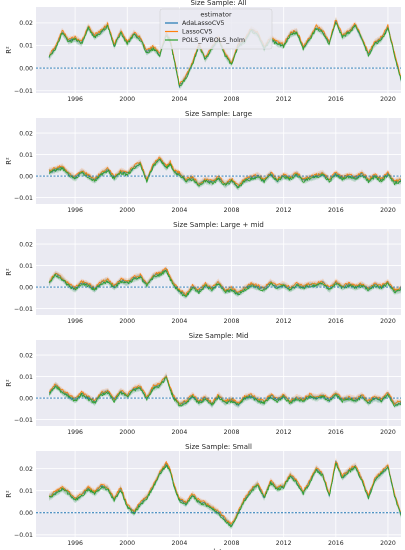 This screenshot has width=405, height=550. What do you see at coordinates (218, 225) in the screenshot?
I see `panel-title: Size Sample: Large + mid` at bounding box center [218, 225].